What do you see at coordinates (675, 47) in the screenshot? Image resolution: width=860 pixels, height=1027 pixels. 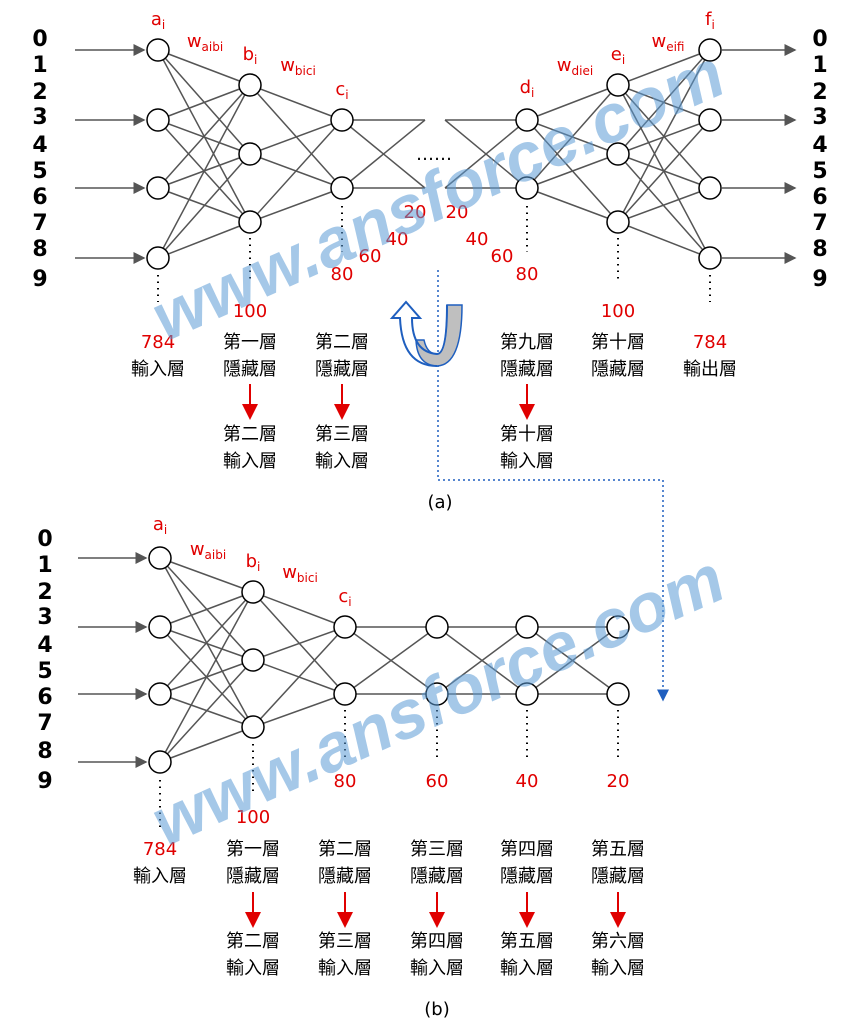 I see `weight-label-sub: eifi` at bounding box center [675, 47].